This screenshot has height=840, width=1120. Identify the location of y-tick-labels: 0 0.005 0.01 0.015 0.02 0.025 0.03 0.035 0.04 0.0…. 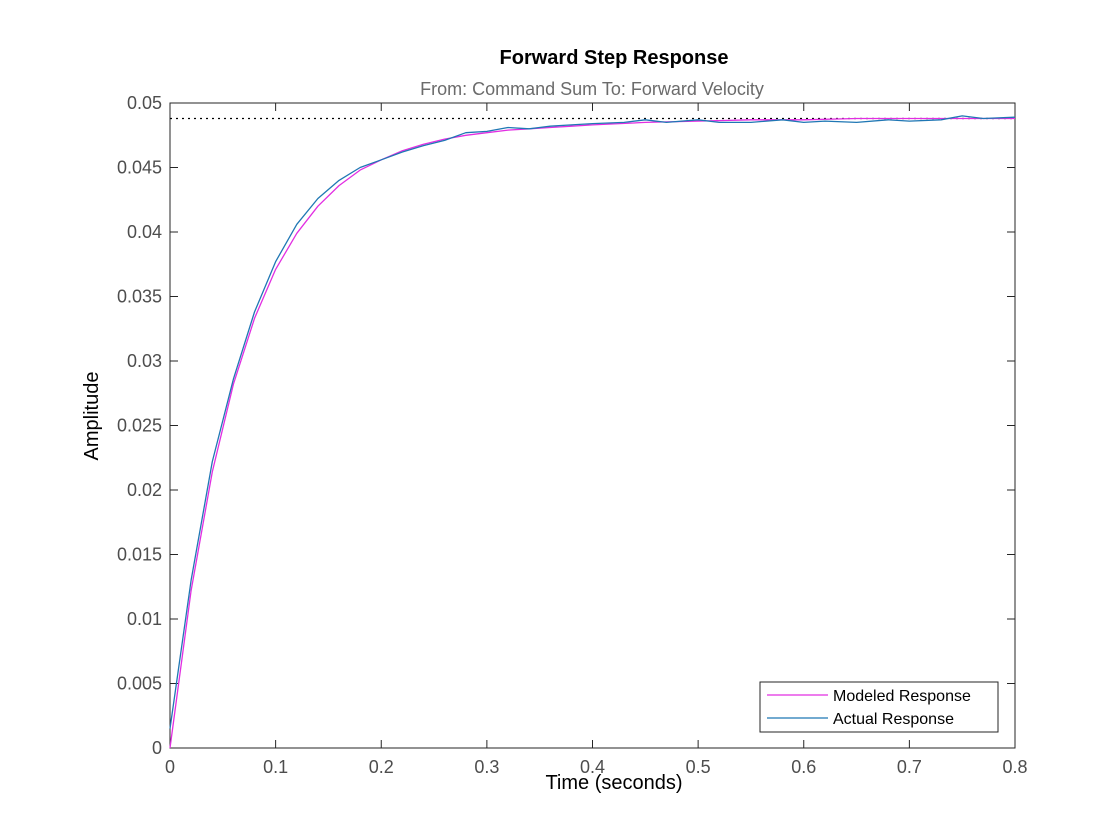
(139, 425).